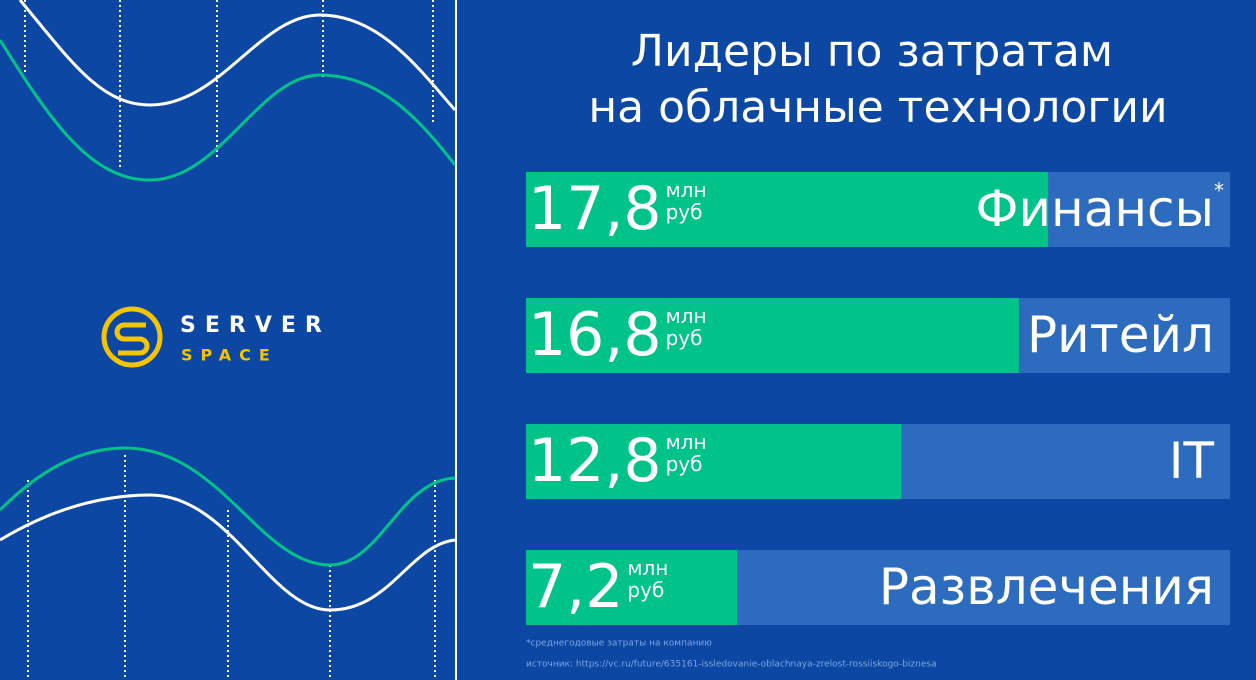 This screenshot has height=680, width=1256. What do you see at coordinates (877, 107) in the screenshot?
I see `title-line: на облачные технологии` at bounding box center [877, 107].